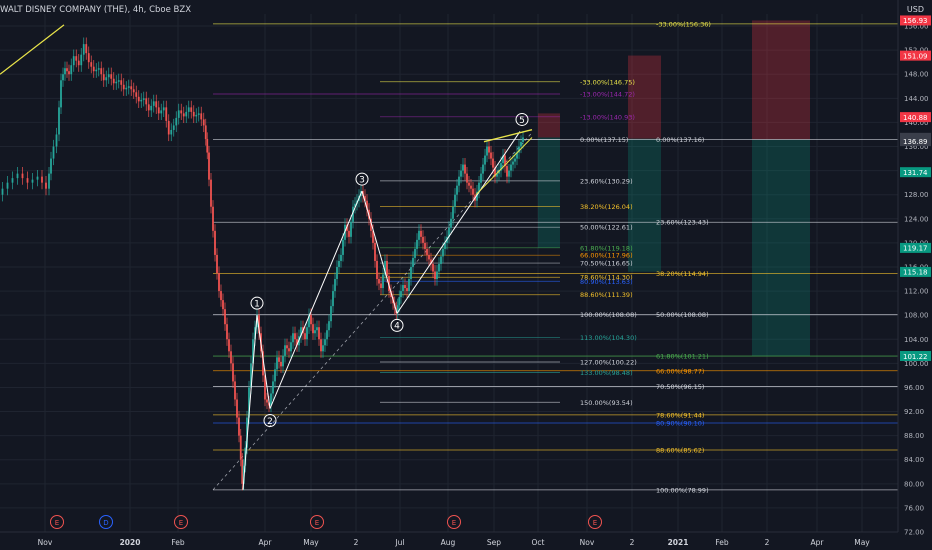  I want to click on chart-title: WALT DISNEY COMPANY (THE), 4h, Cboe BZX, so click(96, 10).